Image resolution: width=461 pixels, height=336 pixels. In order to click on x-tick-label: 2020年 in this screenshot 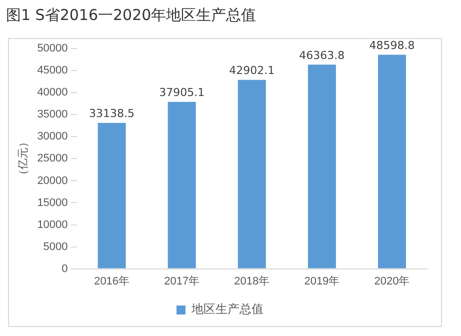, I will do `click(392, 281)`.